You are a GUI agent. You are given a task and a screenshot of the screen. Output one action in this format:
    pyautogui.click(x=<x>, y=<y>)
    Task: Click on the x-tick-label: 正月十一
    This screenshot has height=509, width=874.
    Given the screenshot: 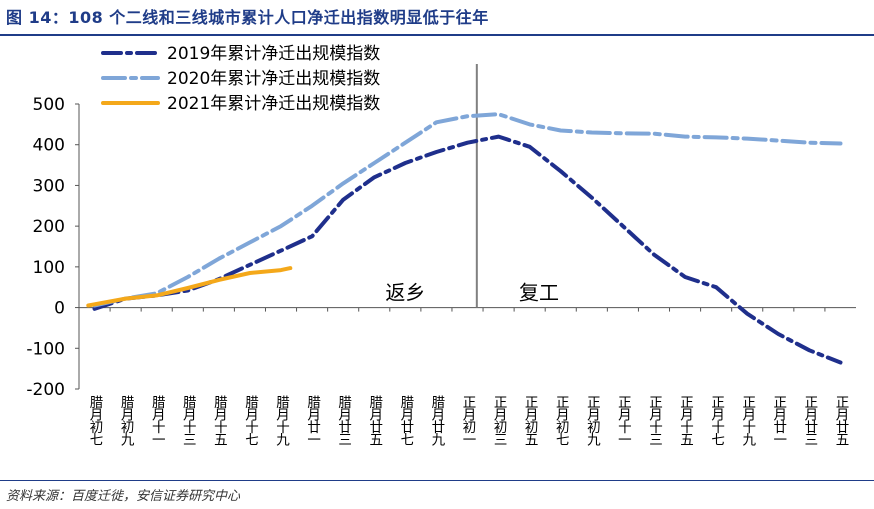 What is the action you would take?
    pyautogui.click(x=623, y=420)
    